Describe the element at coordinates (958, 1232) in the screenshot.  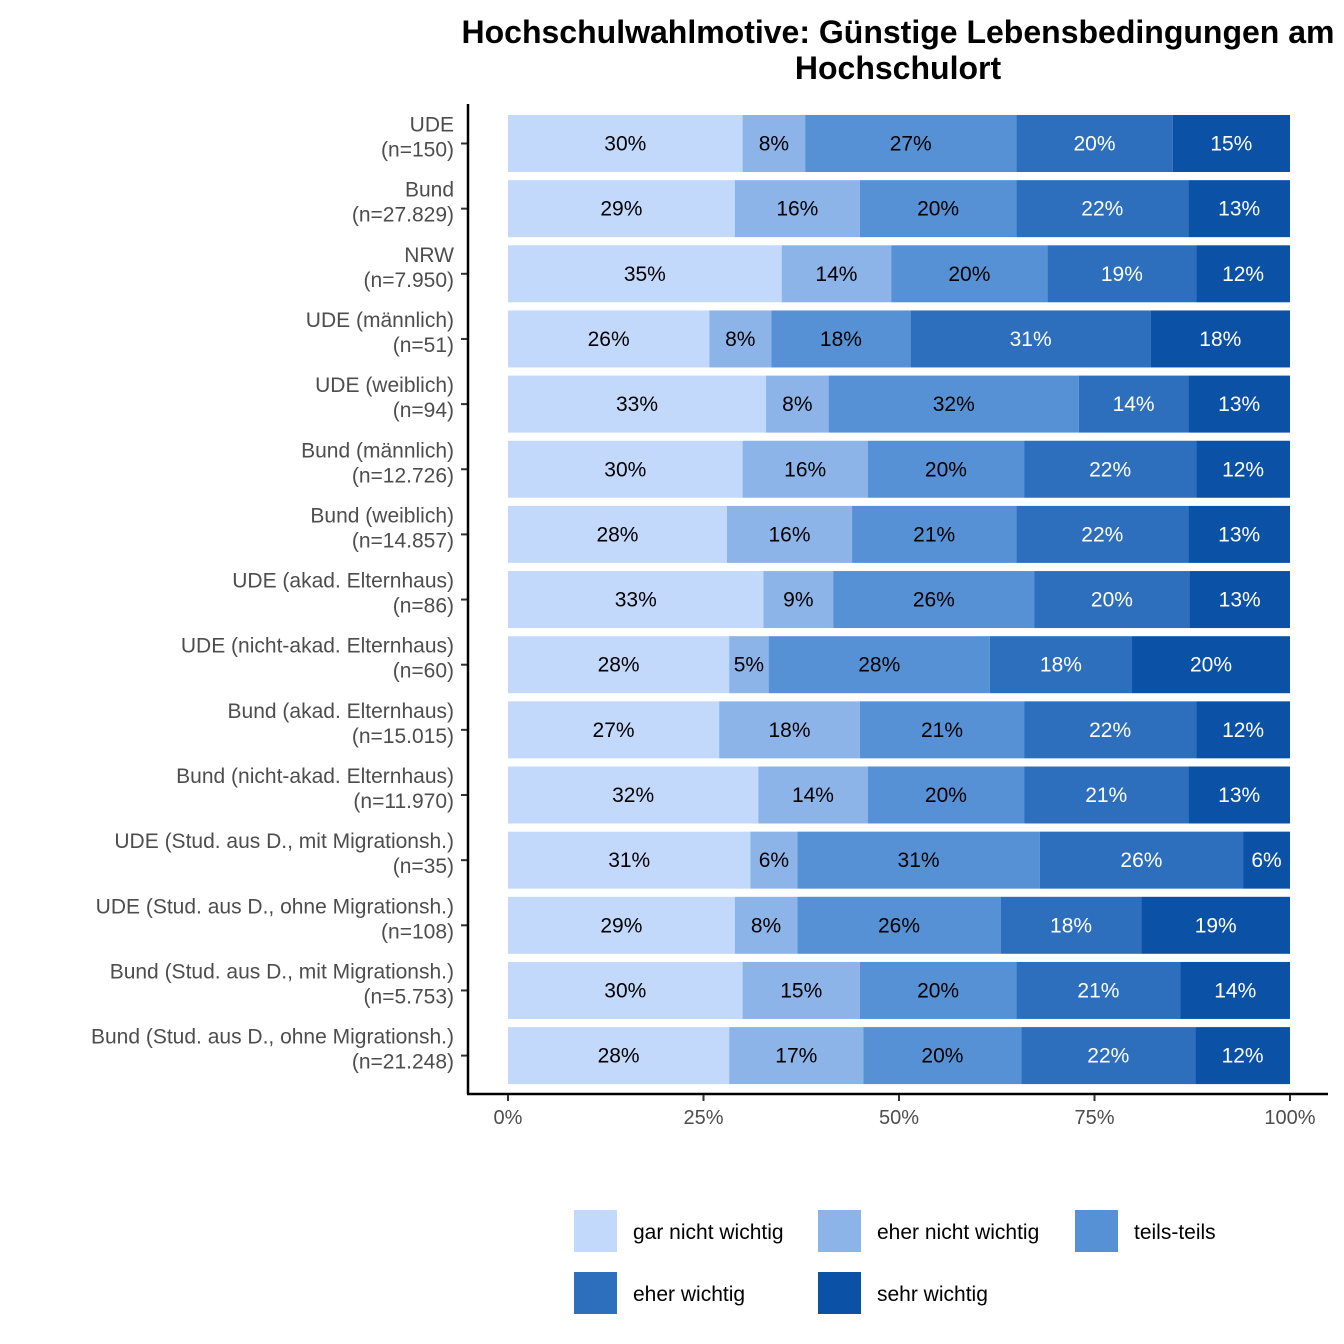
I see `legend-label: eher nicht wichtig` at that location.